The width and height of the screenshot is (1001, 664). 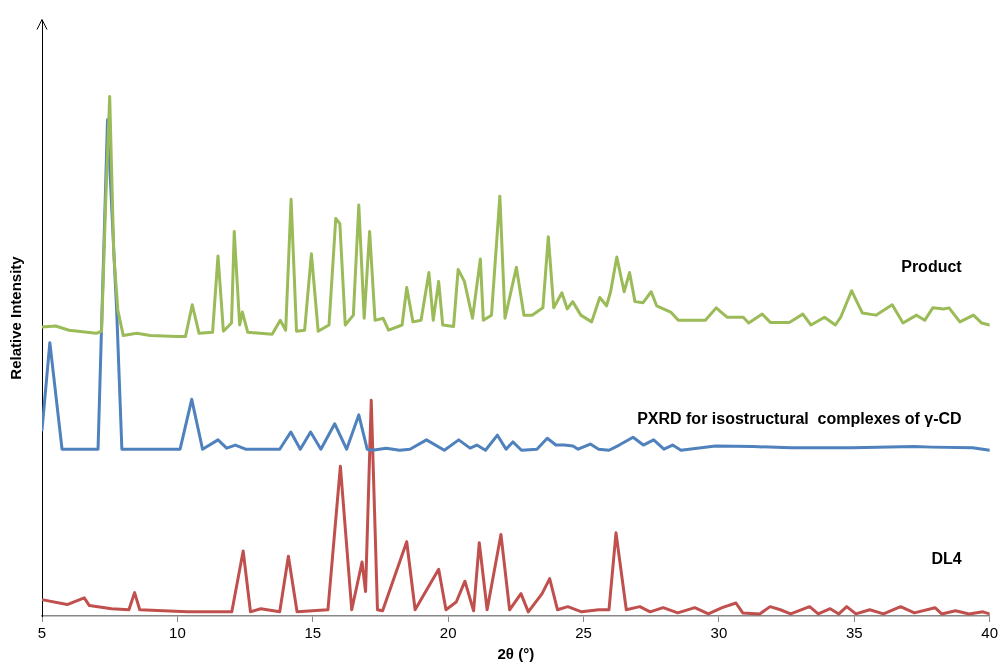 I want to click on text: DL4, so click(x=946, y=559).